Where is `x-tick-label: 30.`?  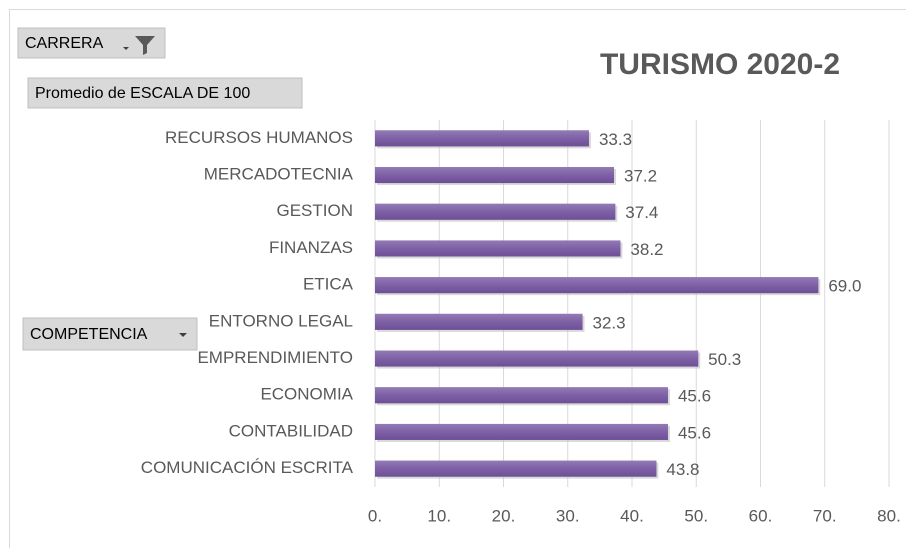
x-tick-label: 30. is located at coordinates (568, 515).